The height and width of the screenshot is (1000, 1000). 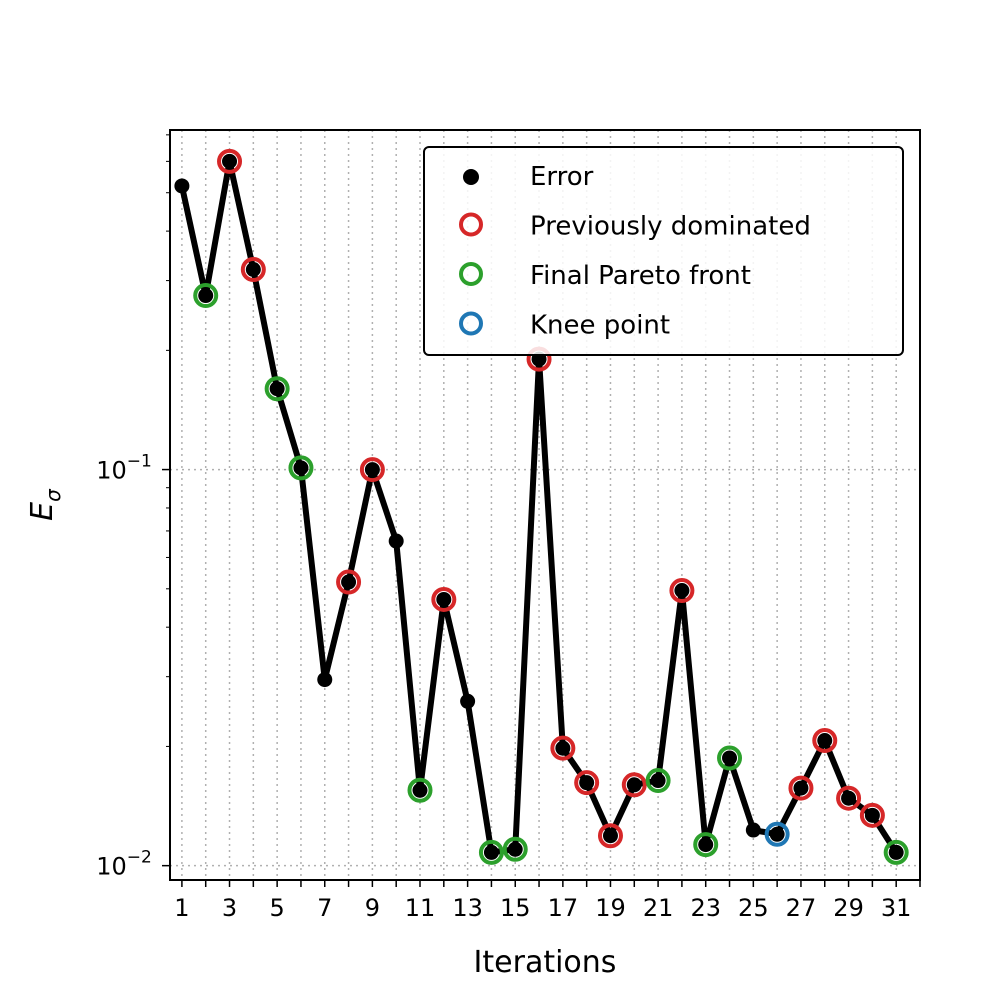 What do you see at coordinates (420, 908) in the screenshot?
I see `x-tick-label: 11` at bounding box center [420, 908].